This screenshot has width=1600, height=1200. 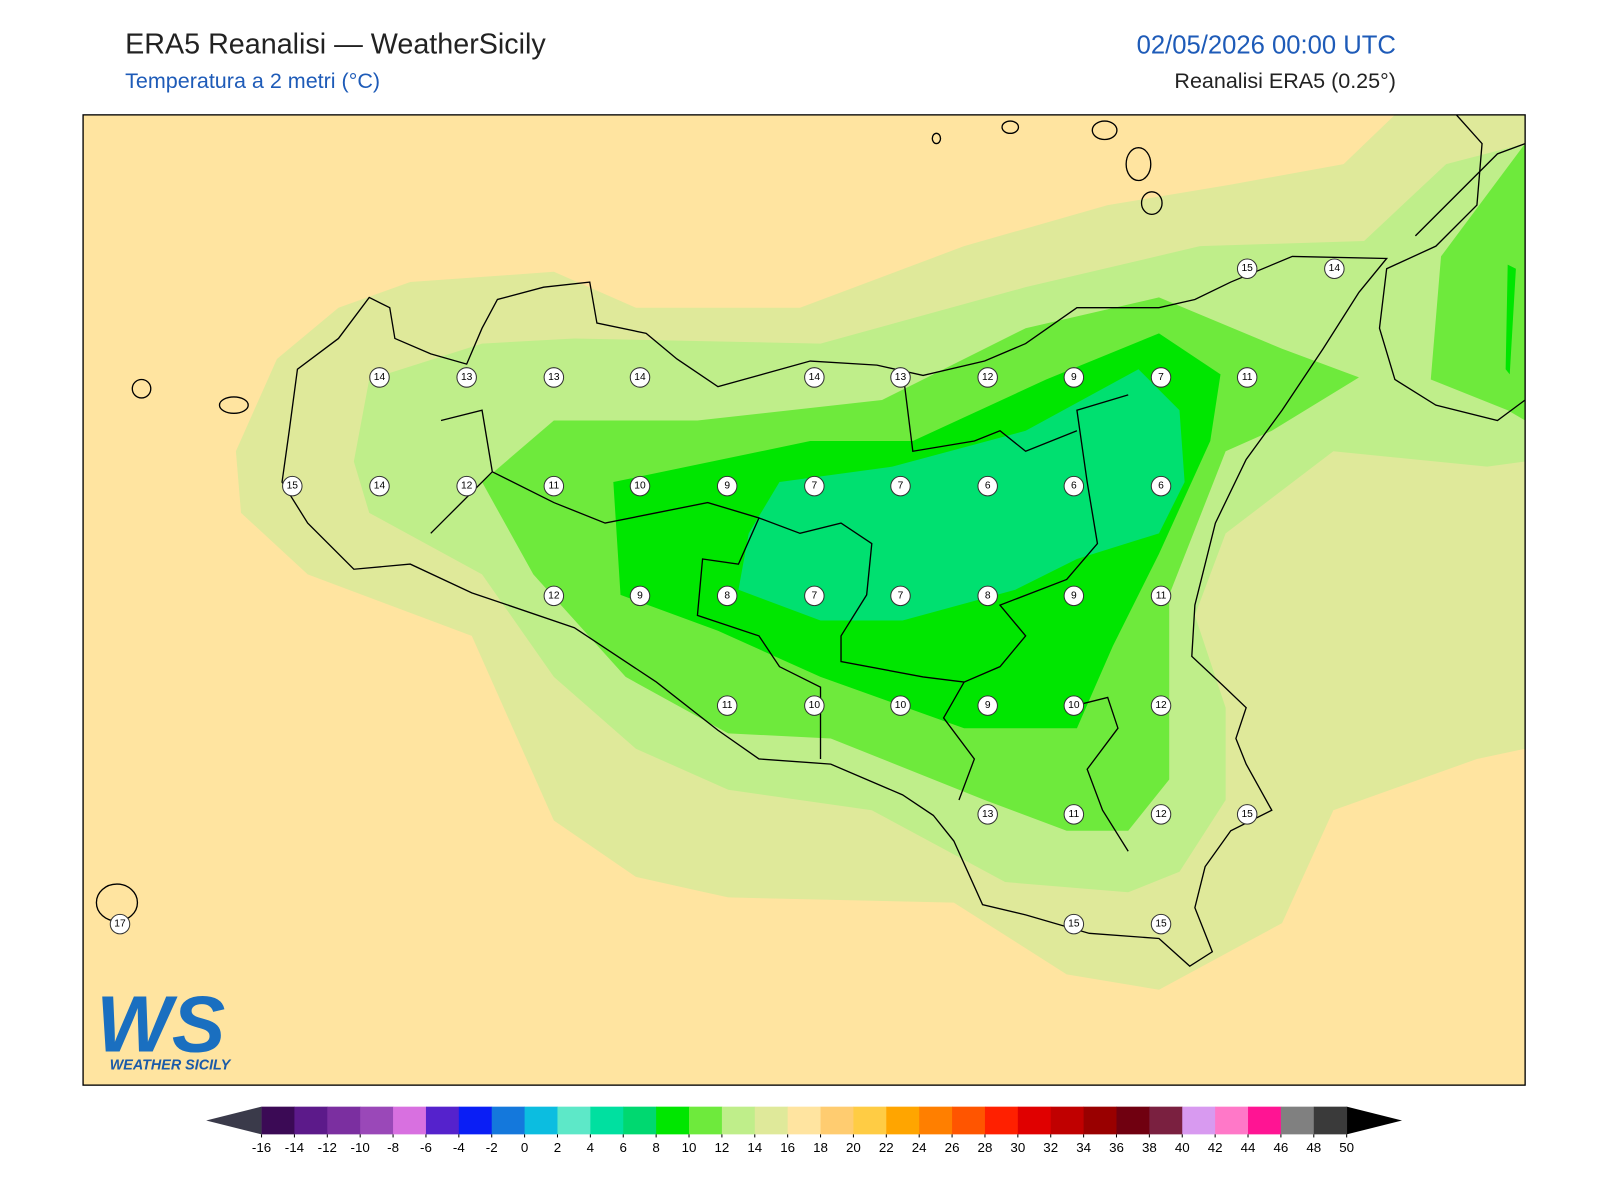 I want to click on colorbar-tick-label: 40, so click(x=1182, y=1147).